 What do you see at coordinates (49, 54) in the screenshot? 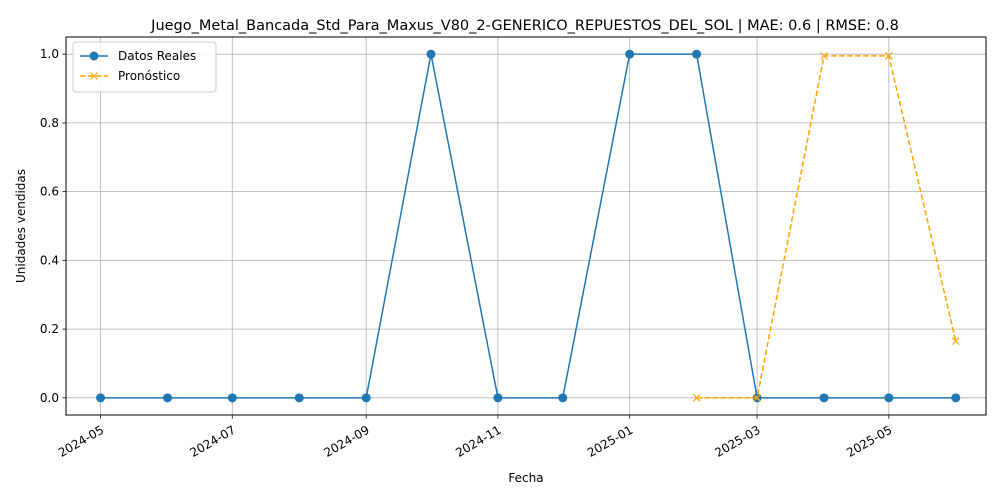
I see `y-tick-label: 1.0` at bounding box center [49, 54].